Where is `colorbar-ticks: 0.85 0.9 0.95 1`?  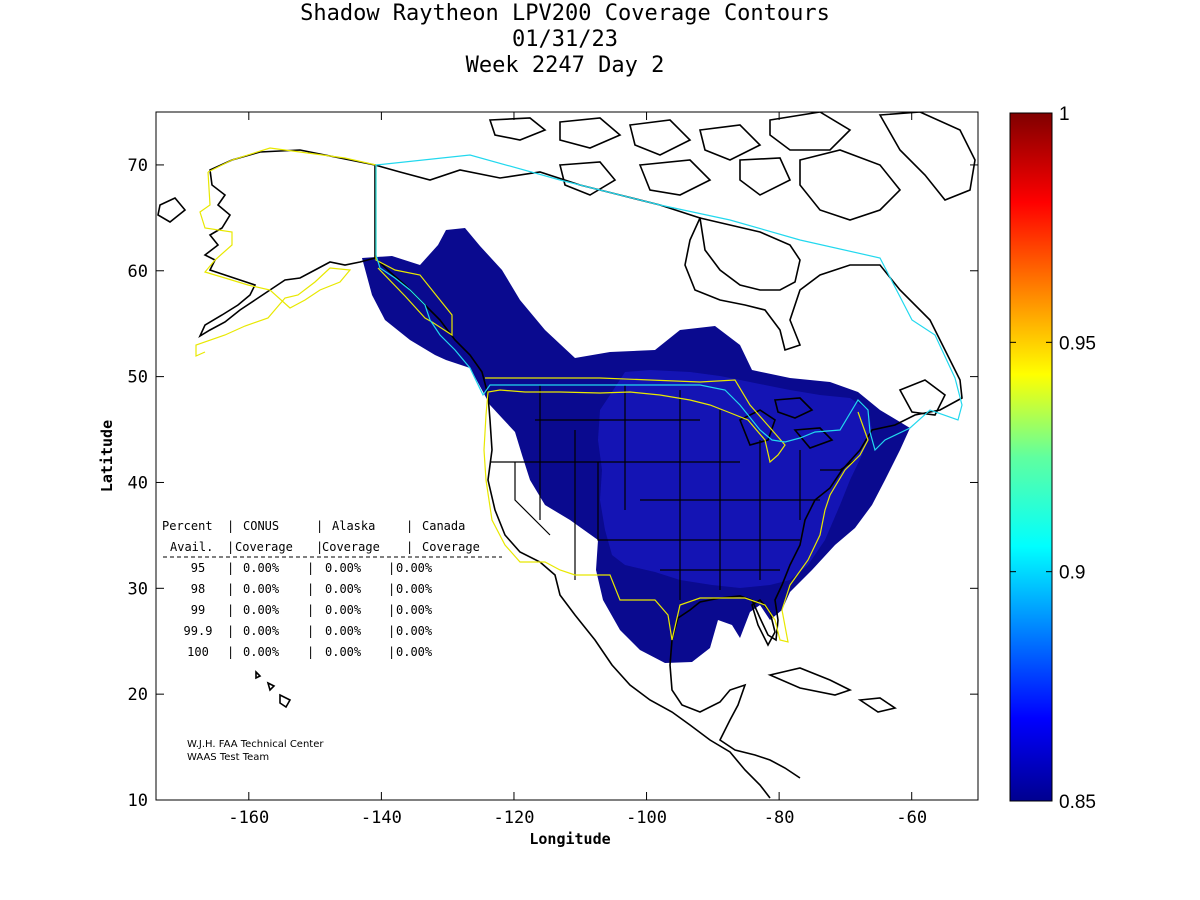 colorbar-ticks: 0.85 0.9 0.95 1 is located at coordinates (1053, 458).